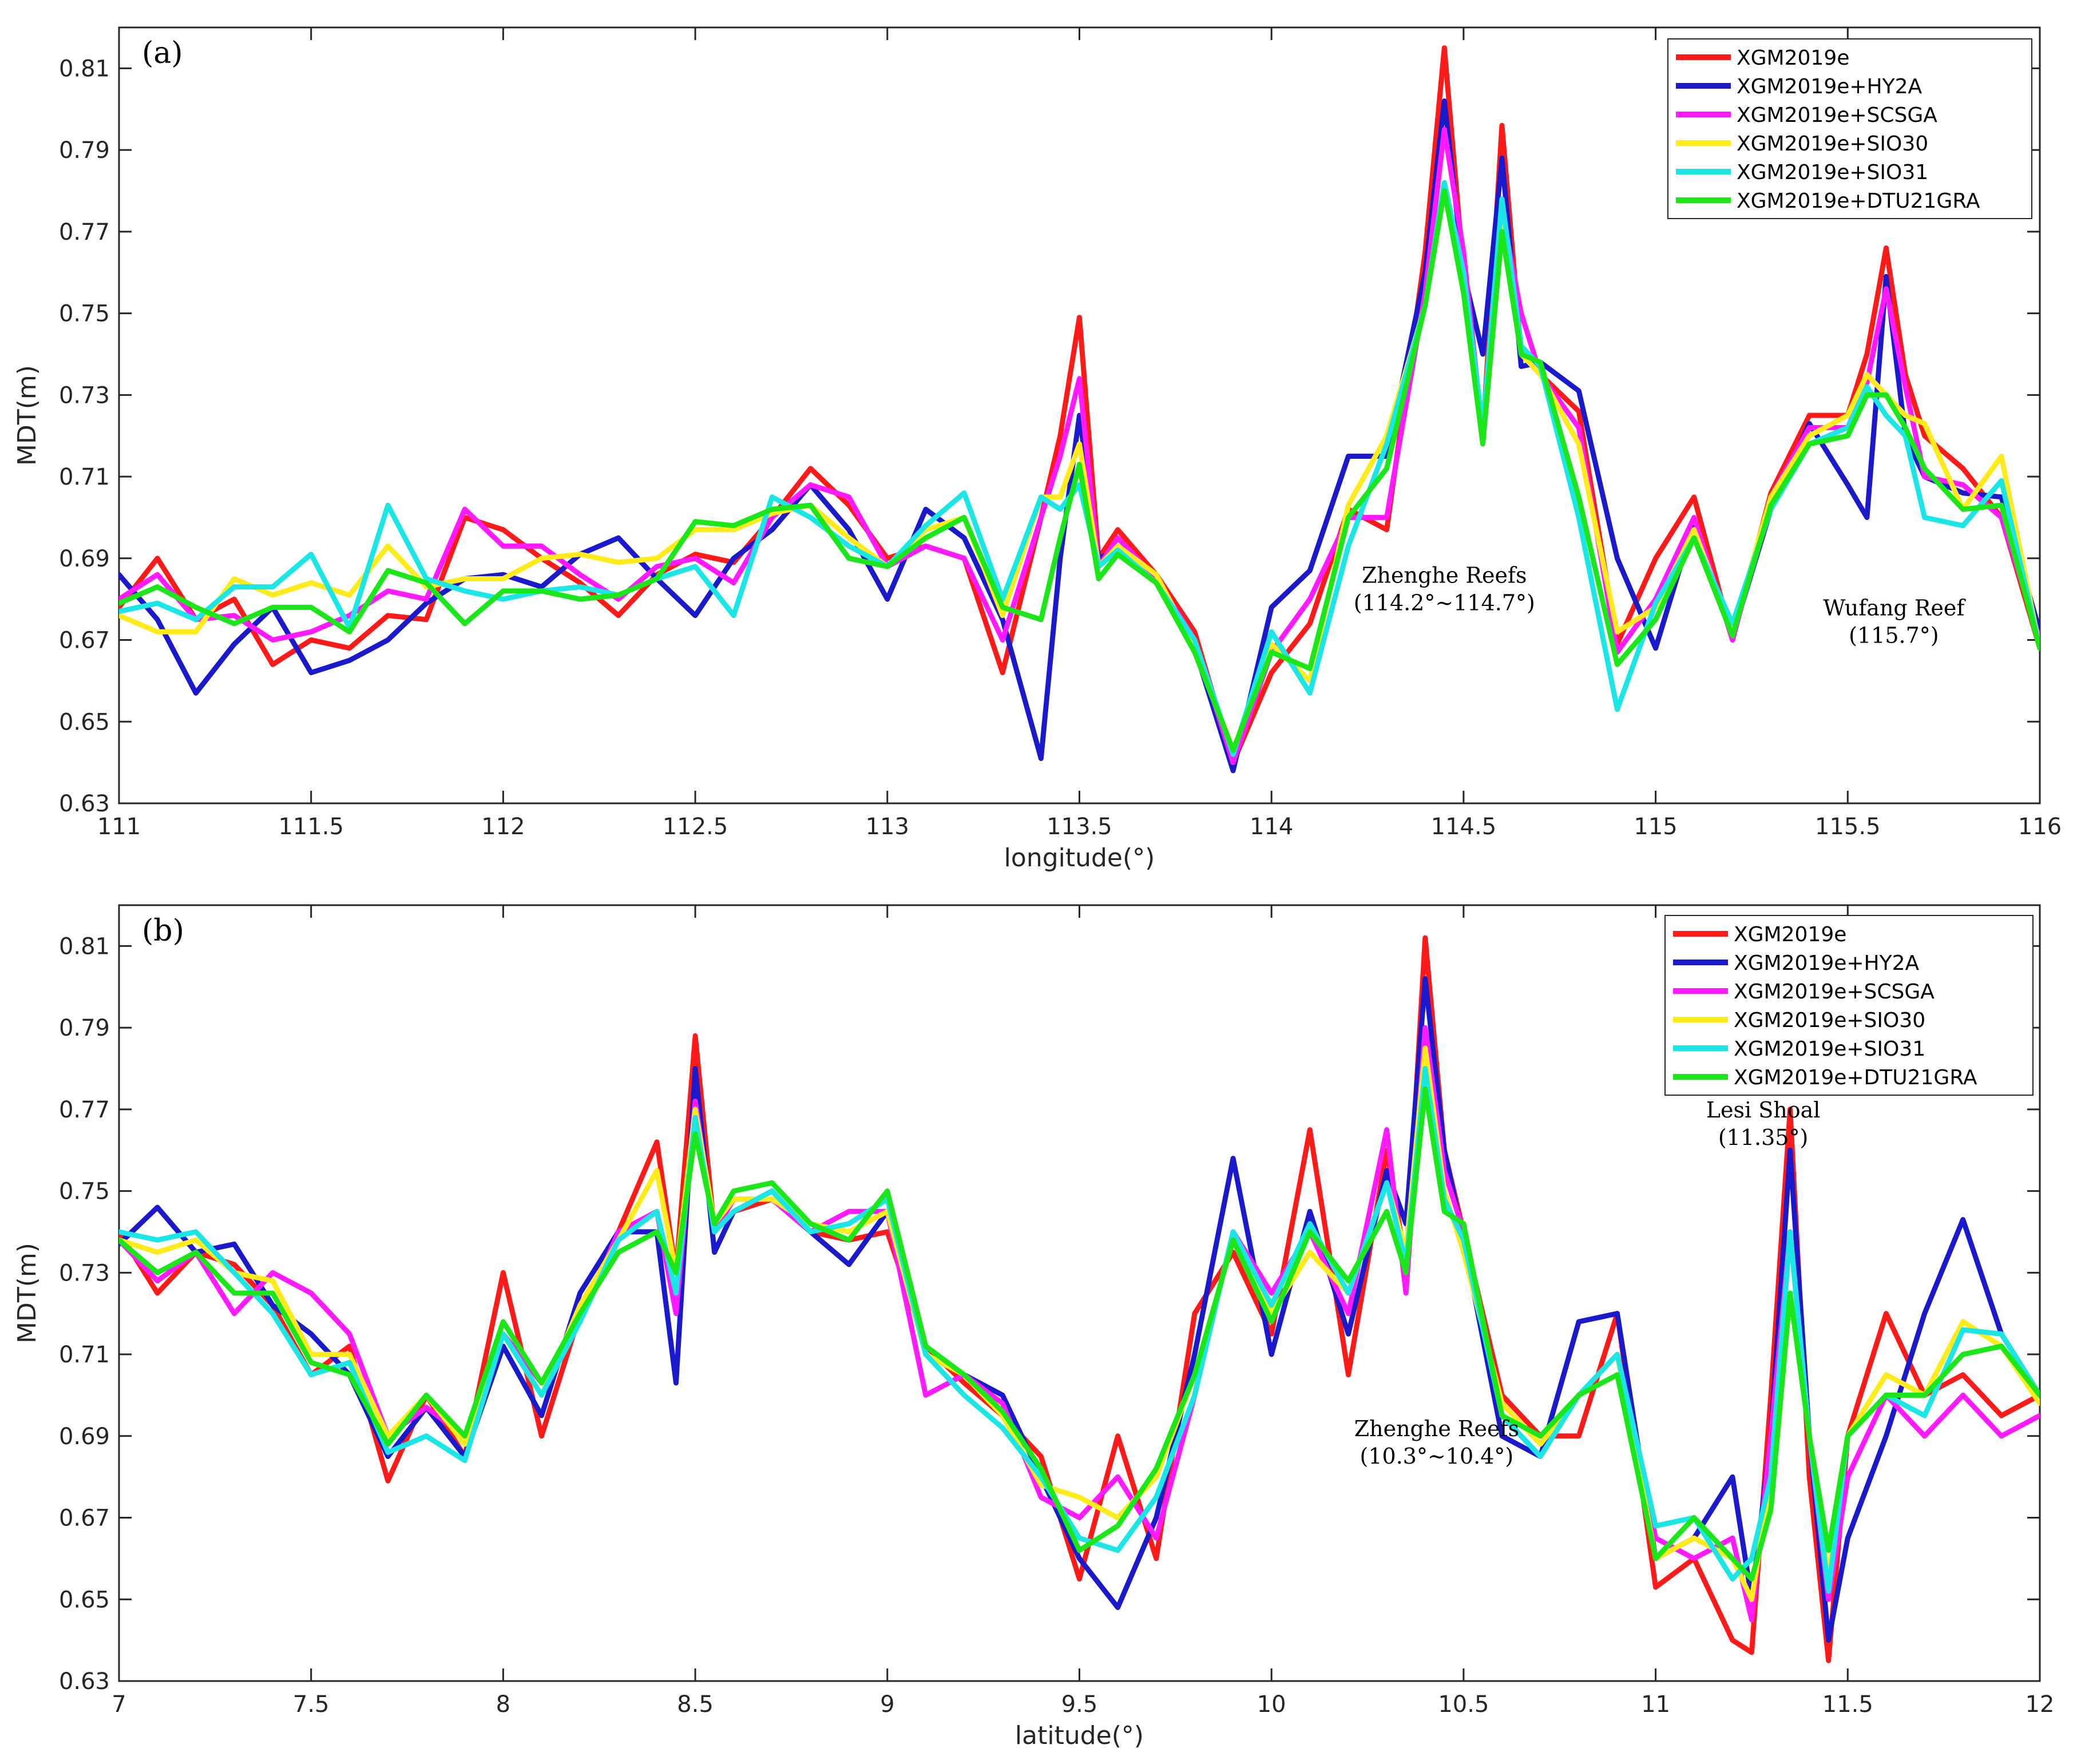  What do you see at coordinates (162, 53) in the screenshot?
I see `panel-label: (a)` at bounding box center [162, 53].